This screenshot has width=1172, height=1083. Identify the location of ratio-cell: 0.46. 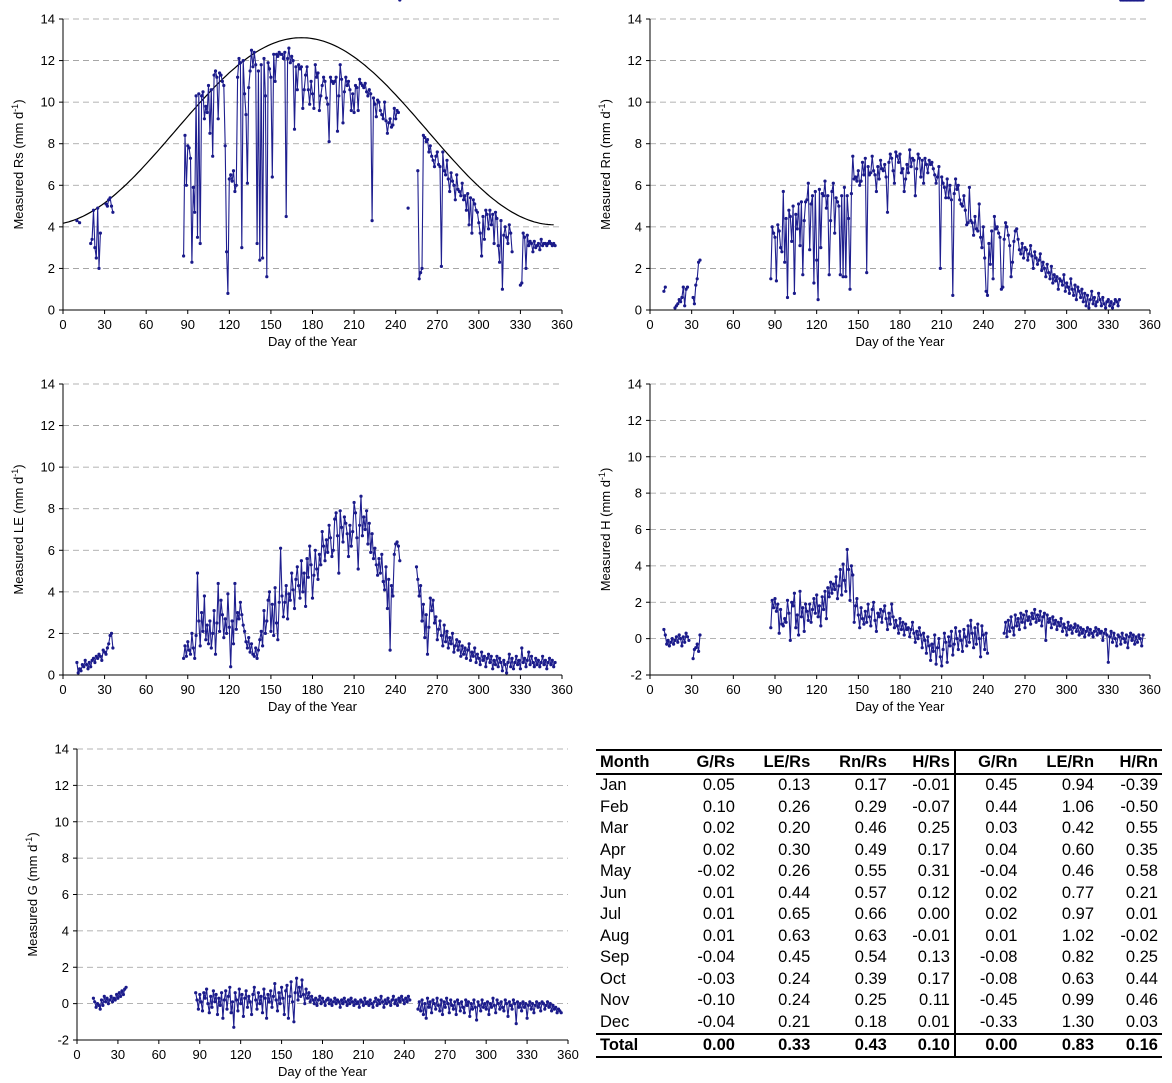
(1141, 1000).